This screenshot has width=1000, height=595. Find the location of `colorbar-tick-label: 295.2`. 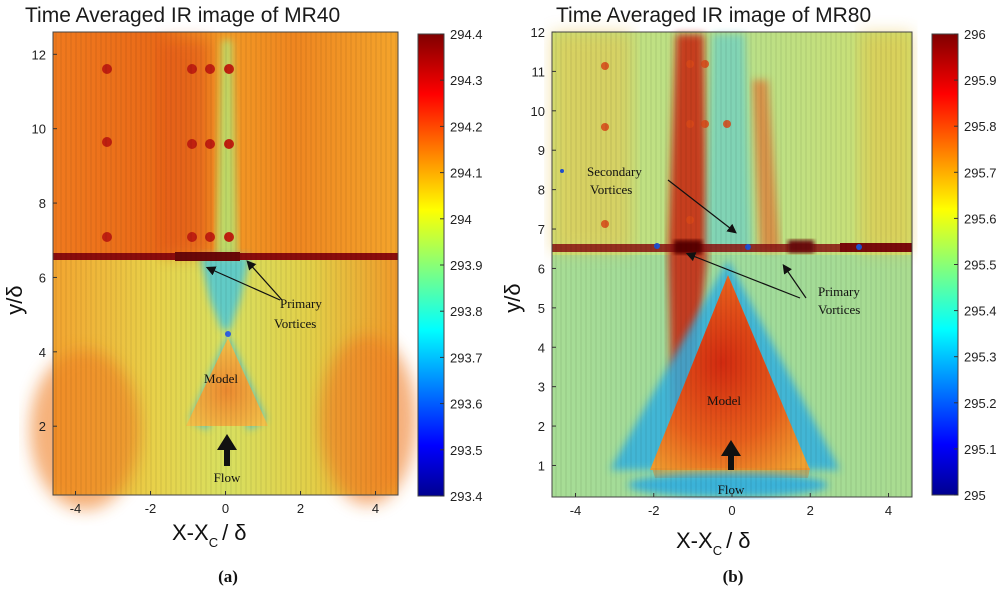

colorbar-tick-label: 295.2 is located at coordinates (980, 403).